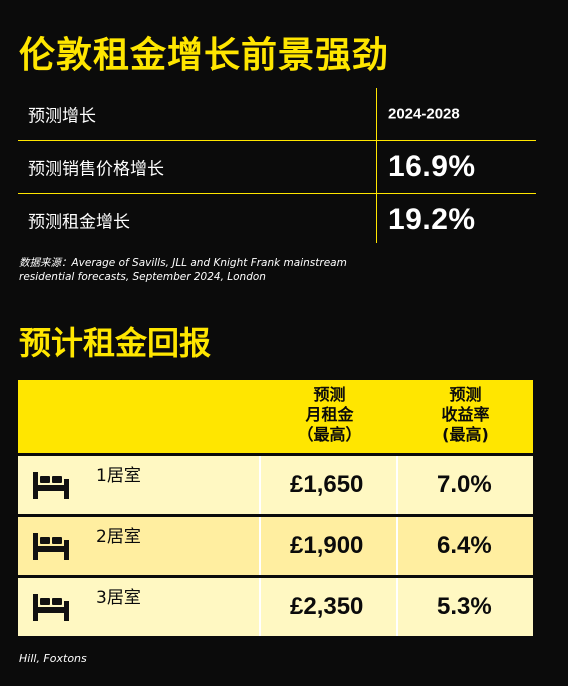  I want to click on rent-value: £1,900, so click(327, 545).